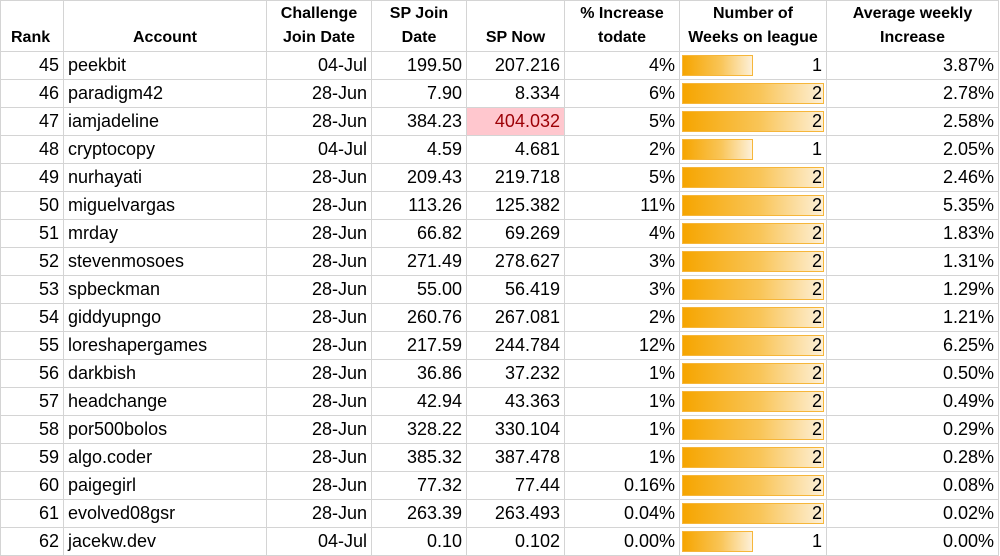  What do you see at coordinates (912, 149) in the screenshot?
I see `avg-weekly-increase-cell: 2.05%` at bounding box center [912, 149].